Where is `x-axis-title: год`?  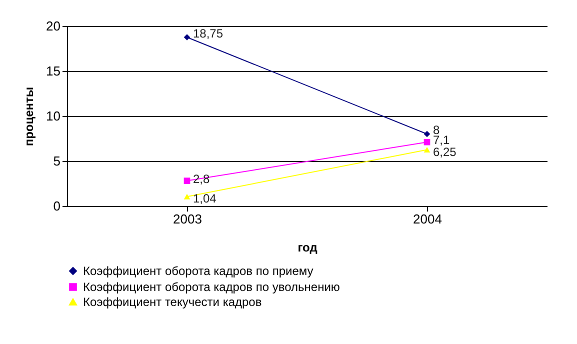 x-axis-title: год is located at coordinates (308, 247).